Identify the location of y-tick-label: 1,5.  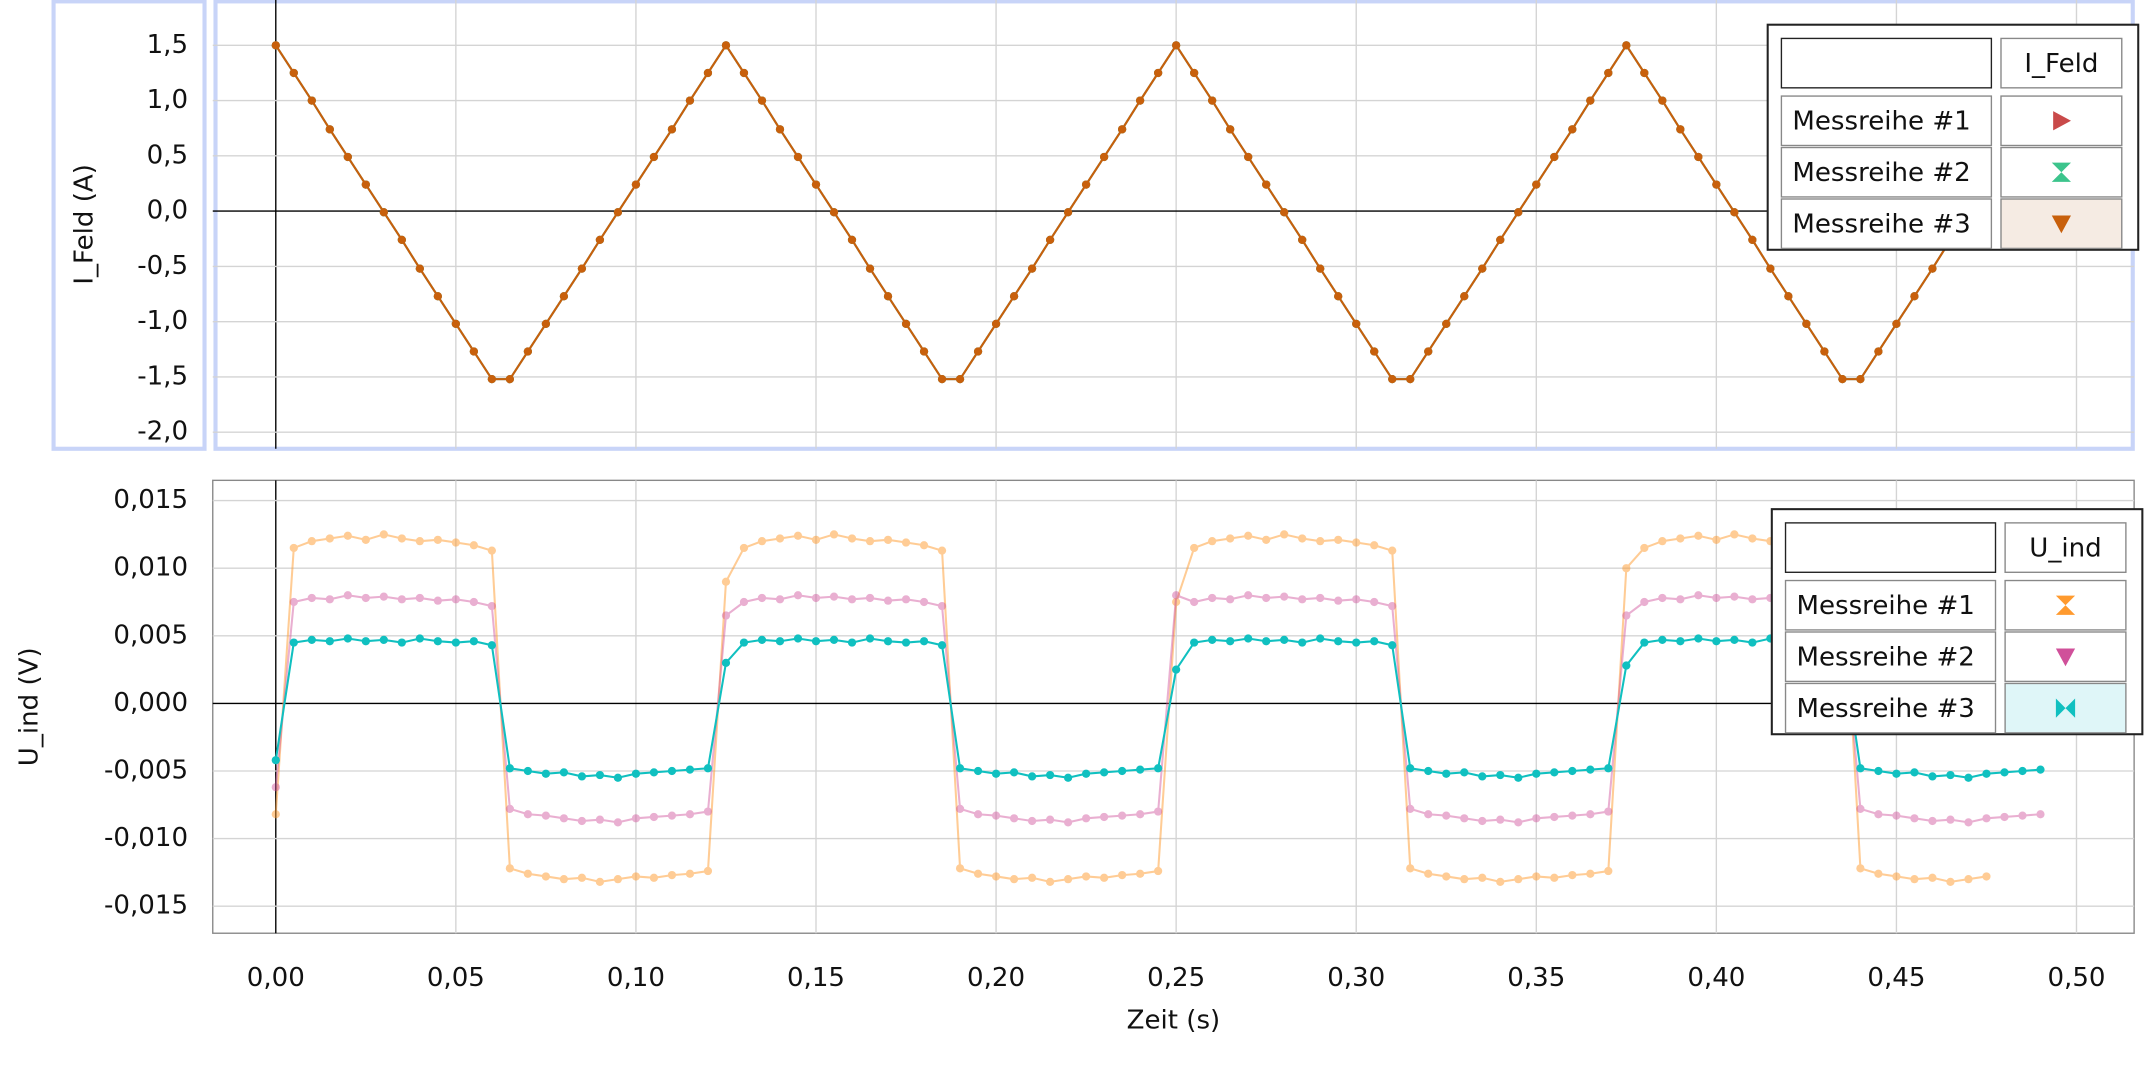
(167, 45).